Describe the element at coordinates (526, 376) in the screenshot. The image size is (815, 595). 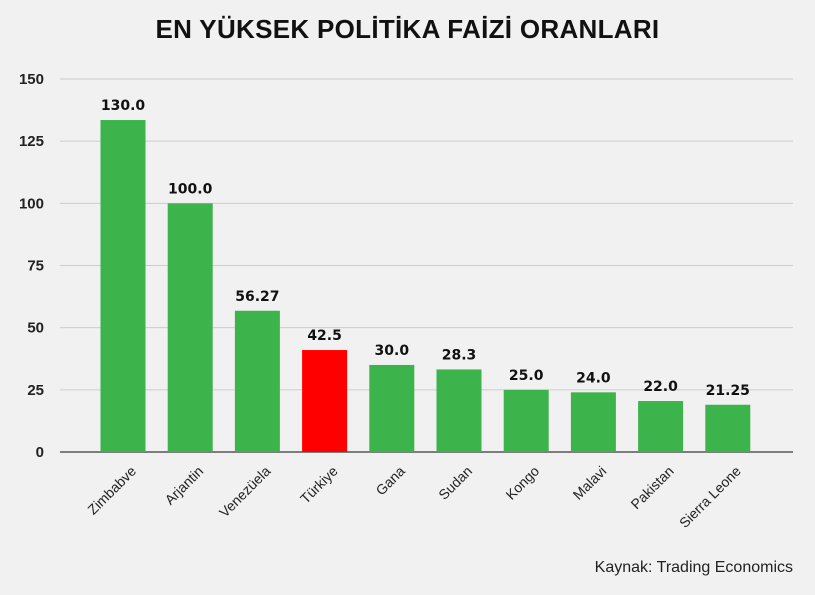
I see `data-label: 25.0` at that location.